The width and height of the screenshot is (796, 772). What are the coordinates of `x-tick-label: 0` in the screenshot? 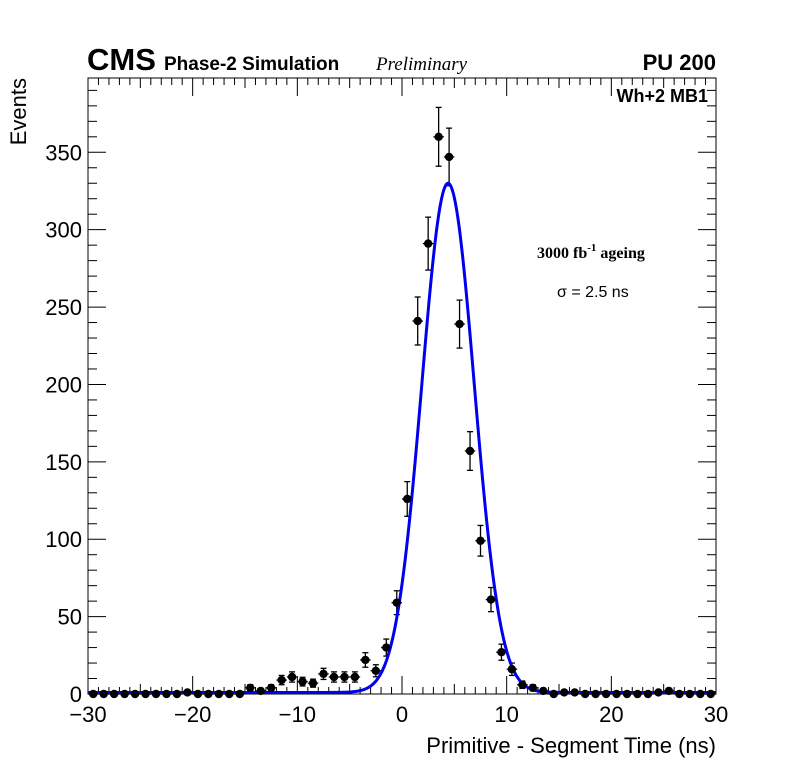 It's located at (402, 714).